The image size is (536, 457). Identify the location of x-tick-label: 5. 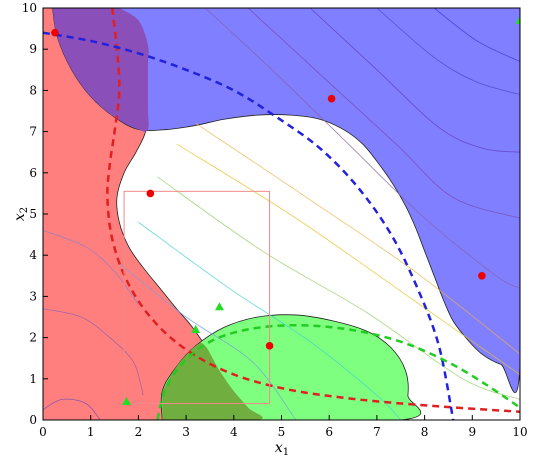
(282, 432).